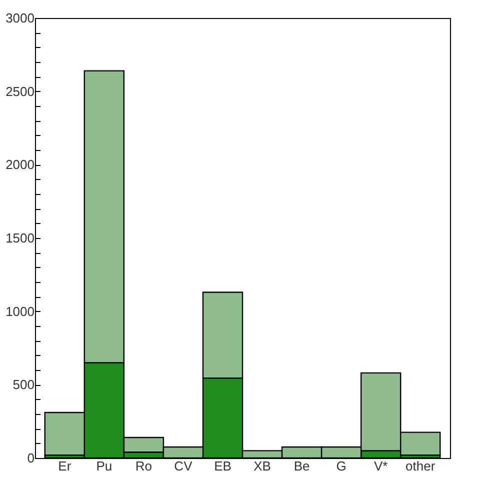 This screenshot has height=485, width=490. What do you see at coordinates (104, 466) in the screenshot?
I see `x-tick-label: Pu` at bounding box center [104, 466].